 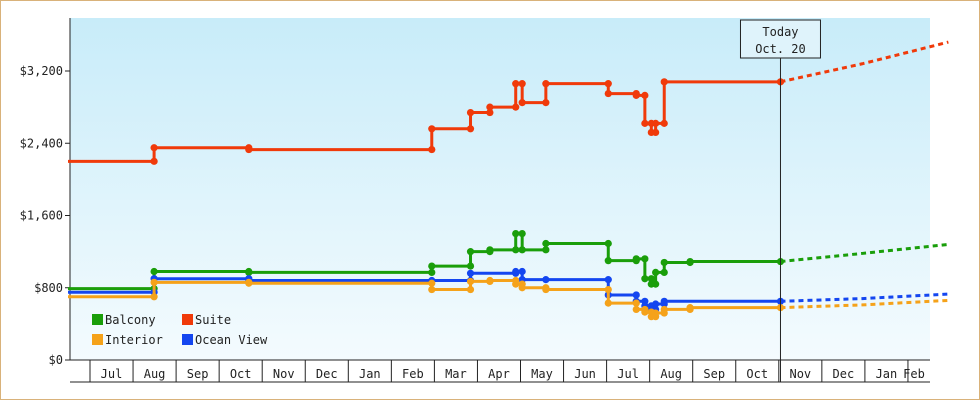 I want to click on legend-label: Balcony, so click(x=130, y=320).